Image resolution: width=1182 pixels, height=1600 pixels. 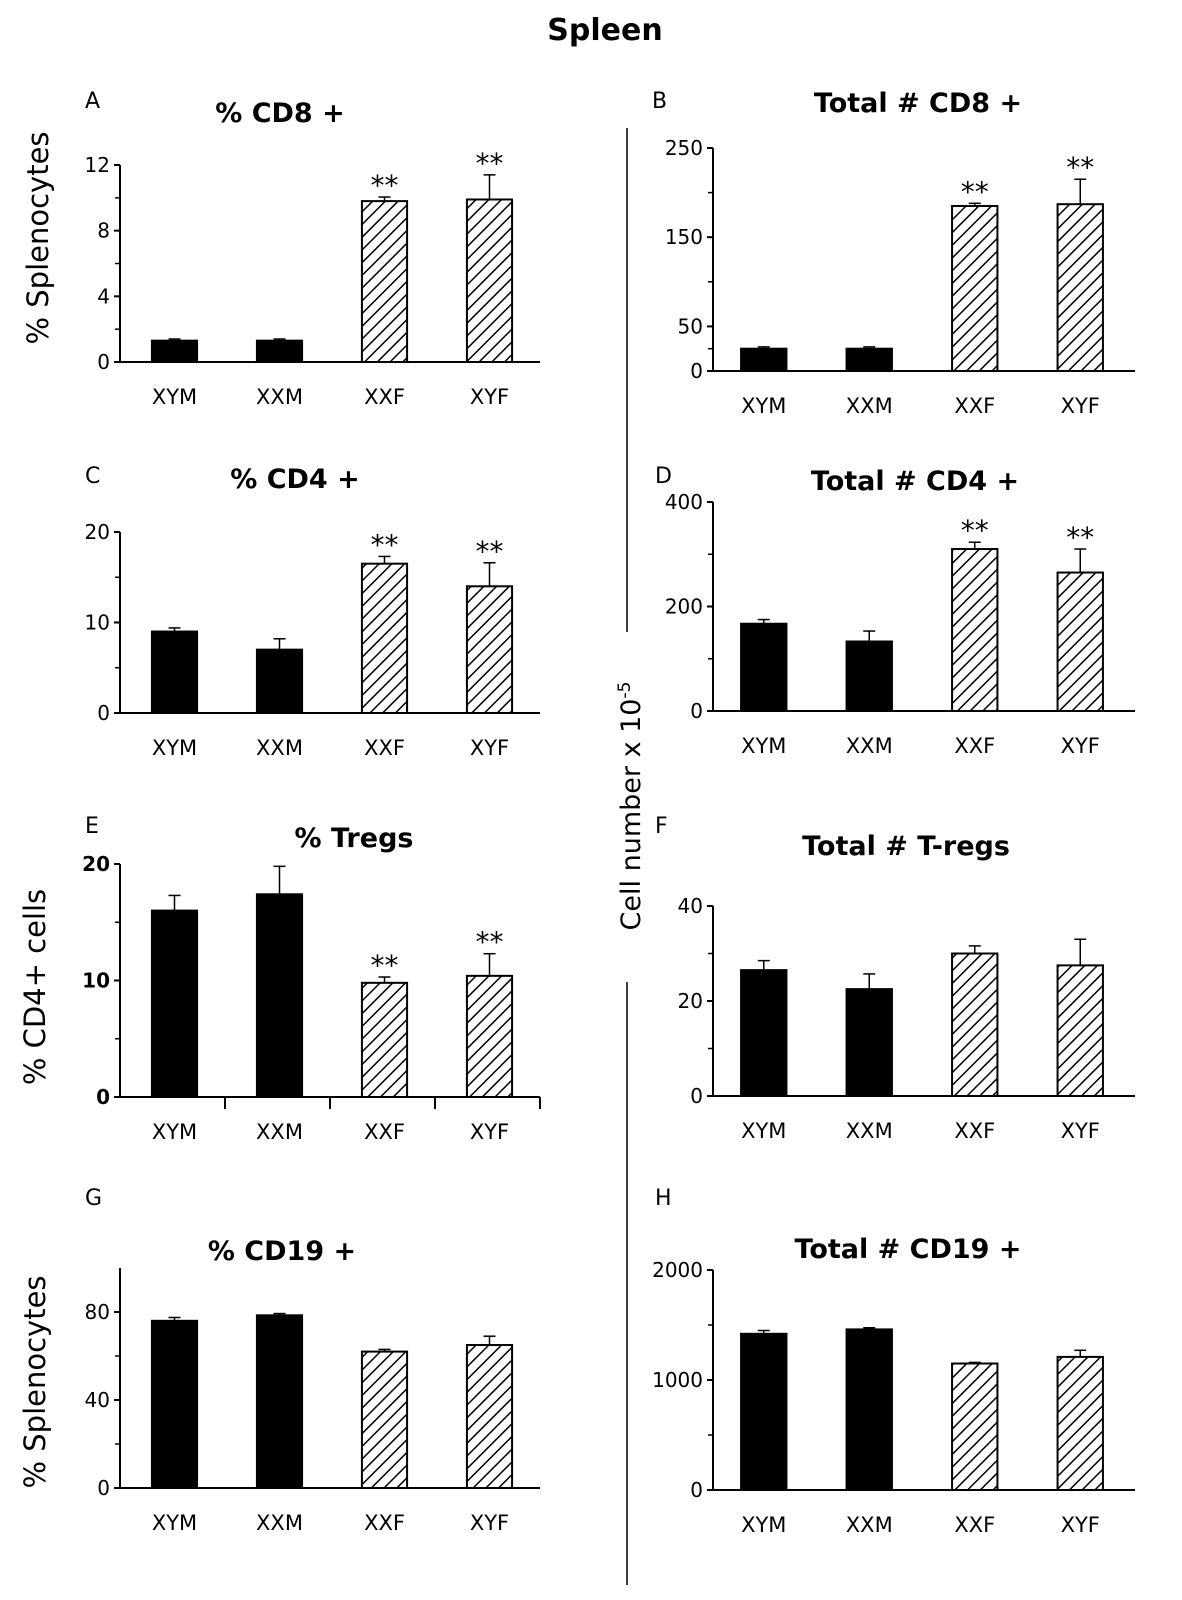 What do you see at coordinates (384, 1419) in the screenshot?
I see `panel-g-bar-xxf` at bounding box center [384, 1419].